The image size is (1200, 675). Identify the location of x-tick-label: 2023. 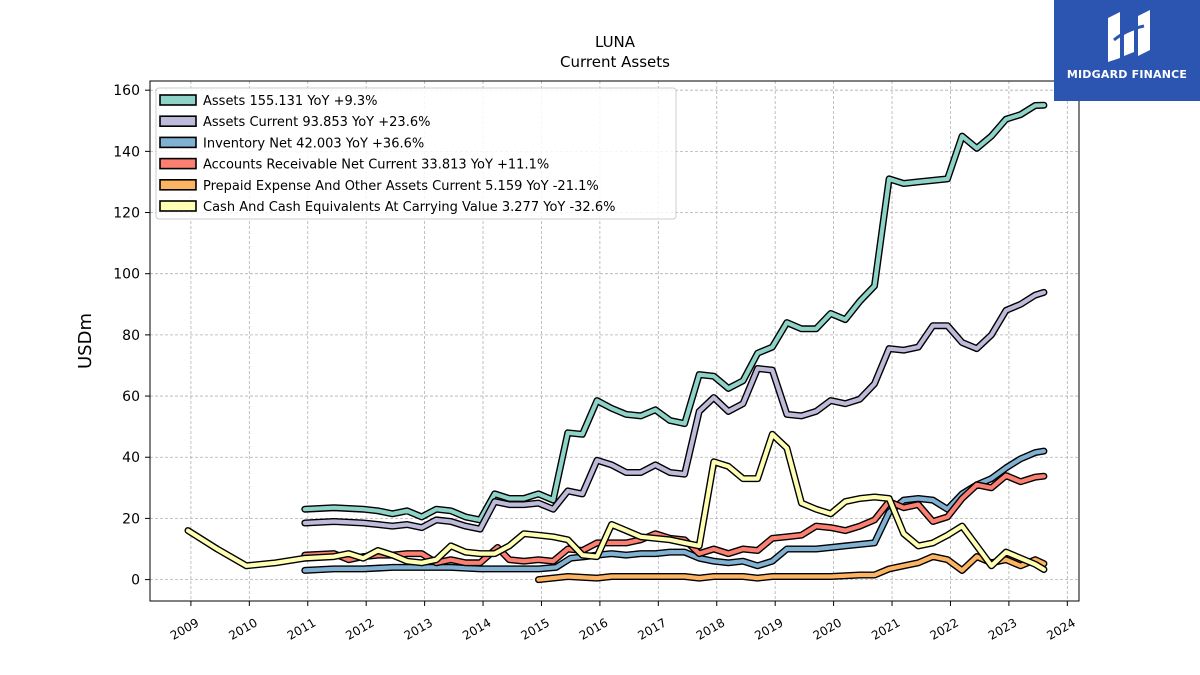
(1002, 628).